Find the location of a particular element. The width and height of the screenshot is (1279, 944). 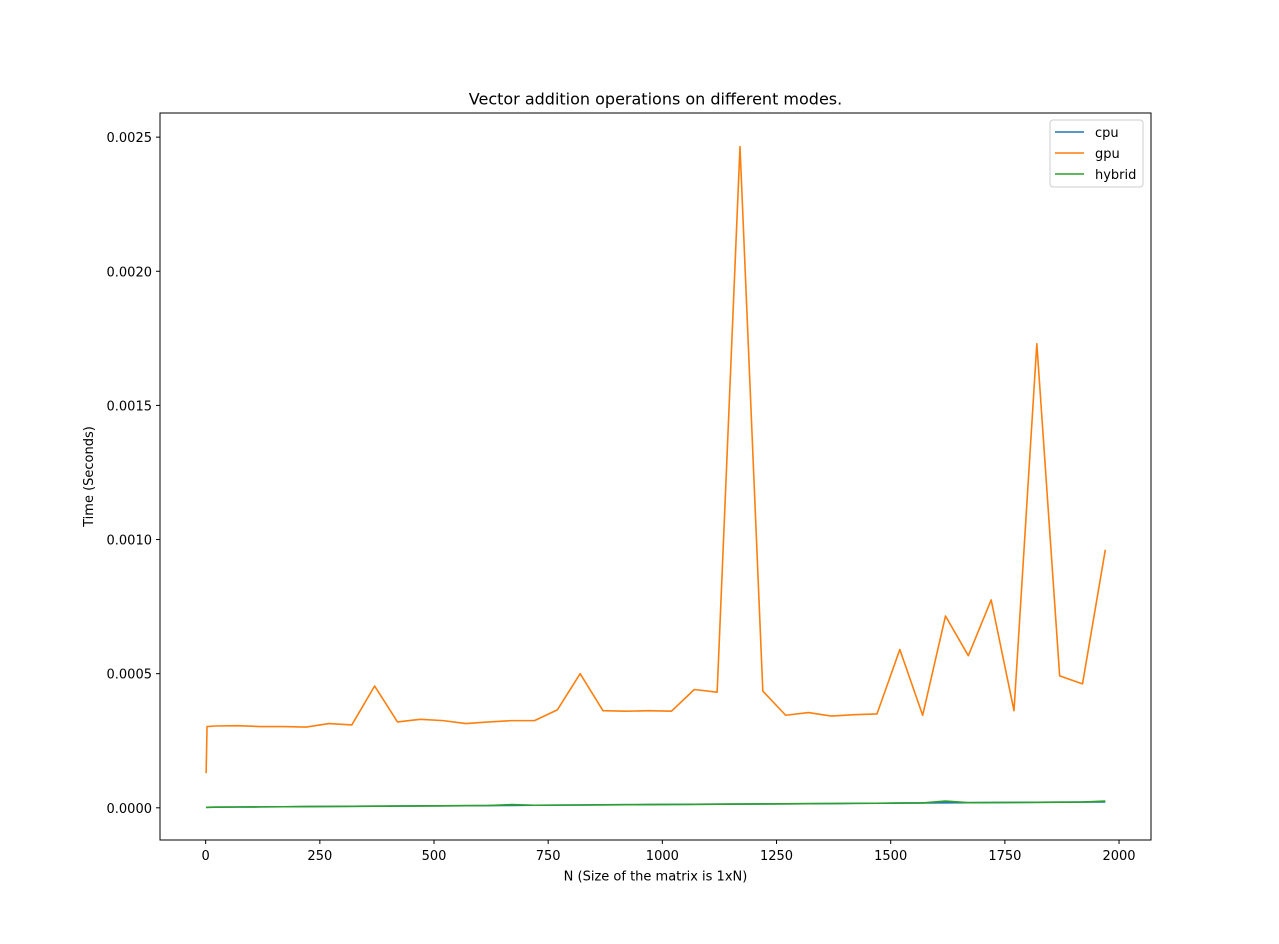

y-tick-label: 0.0025 is located at coordinates (130, 138).